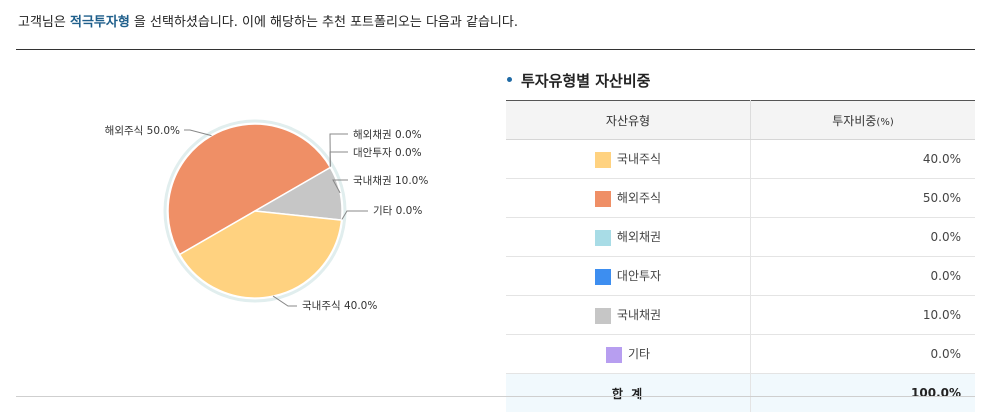 This screenshot has width=991, height=420. What do you see at coordinates (142, 130) in the screenshot?
I see `pie-slice-label: 해외주식 50.0%` at bounding box center [142, 130].